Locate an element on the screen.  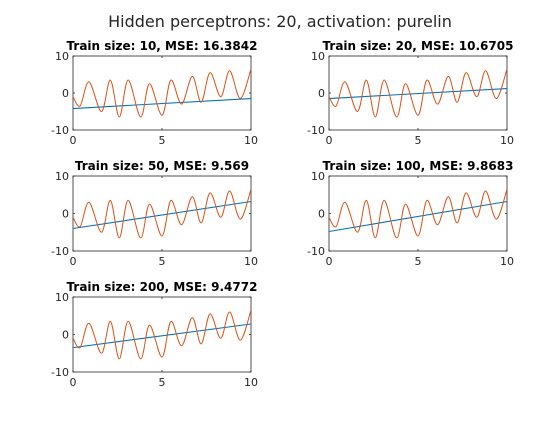
subplot-title: Train size: 20, MSE: 10.6705 is located at coordinates (418, 46).